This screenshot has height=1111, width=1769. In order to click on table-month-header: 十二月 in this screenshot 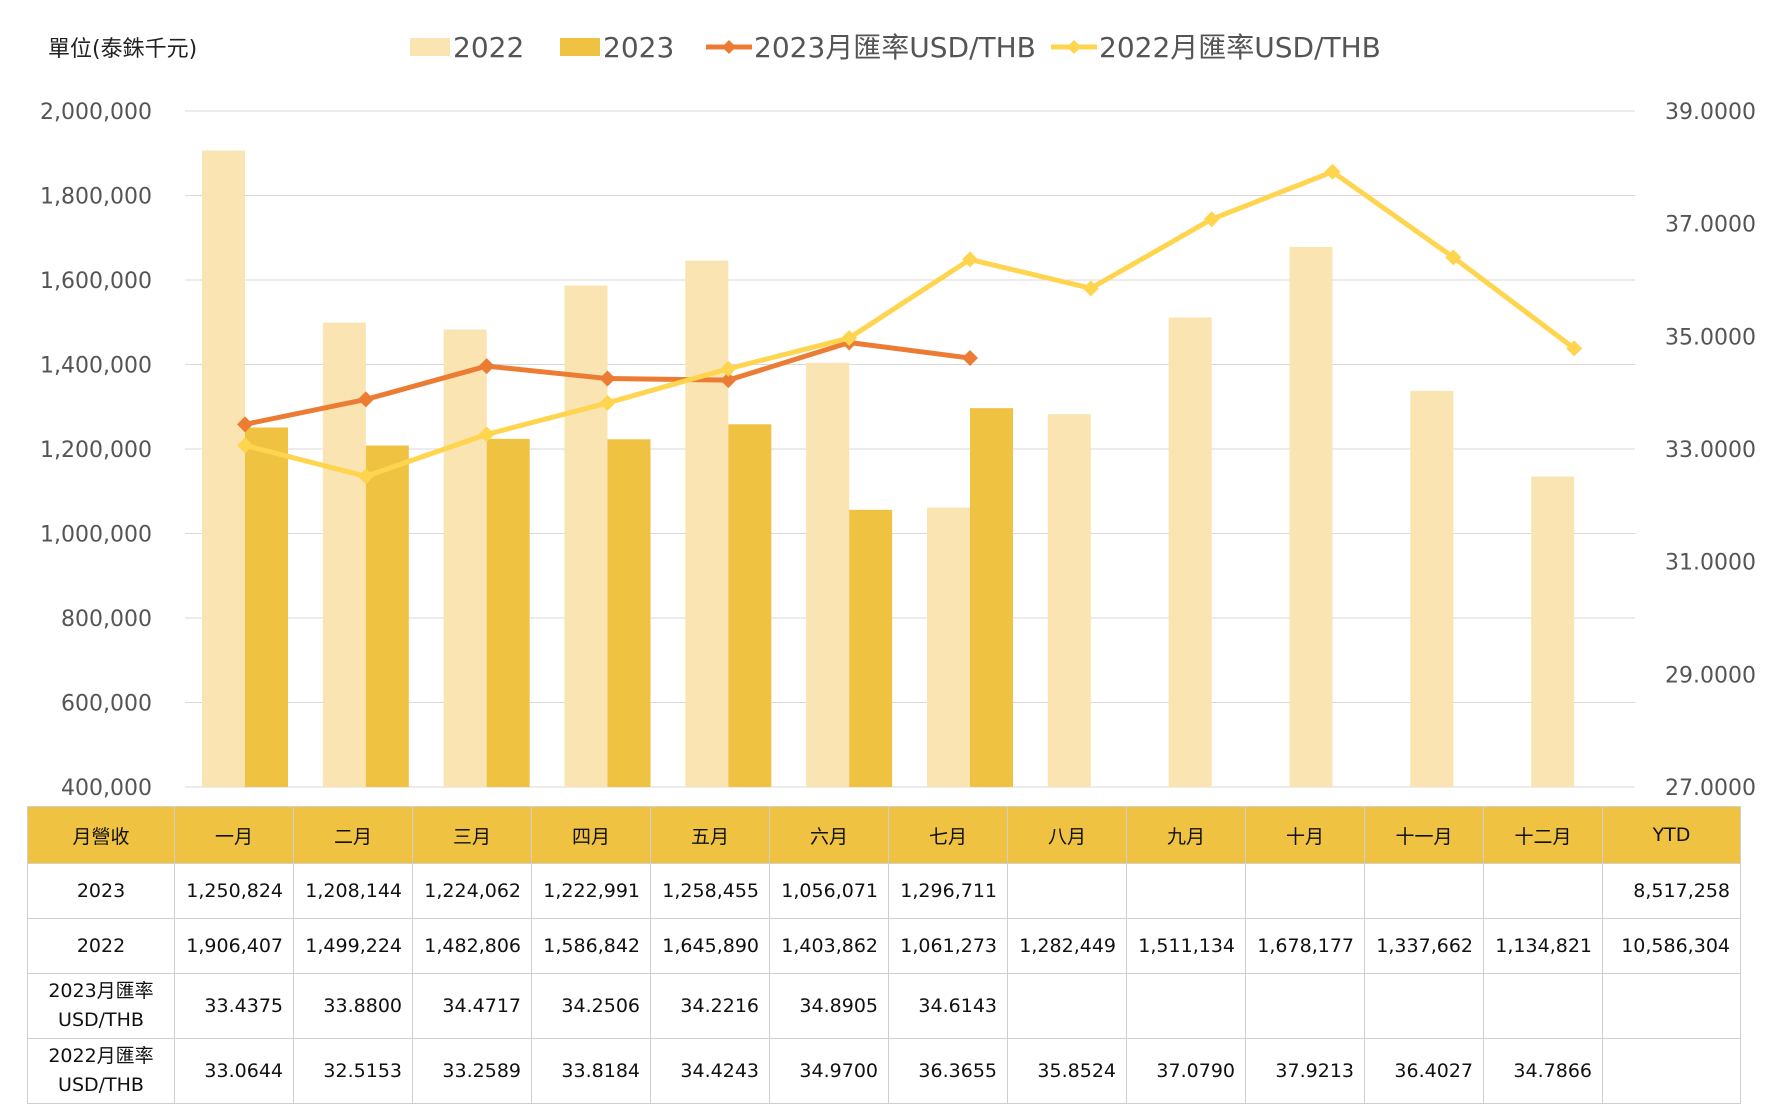, I will do `click(1543, 835)`.